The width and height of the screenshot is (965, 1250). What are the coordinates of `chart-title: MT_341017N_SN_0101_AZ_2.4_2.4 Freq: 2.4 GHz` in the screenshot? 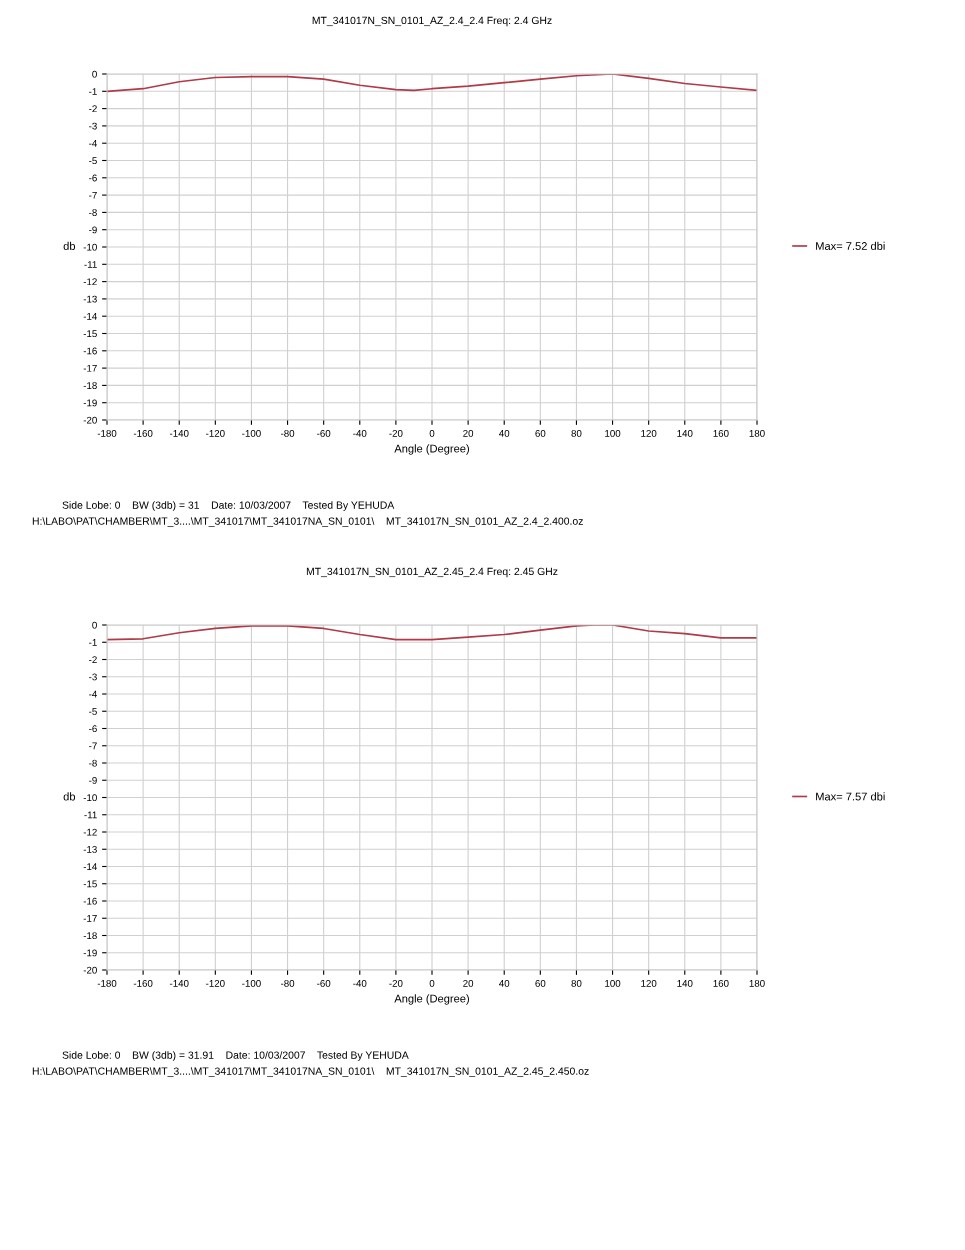 It's located at (432, 21).